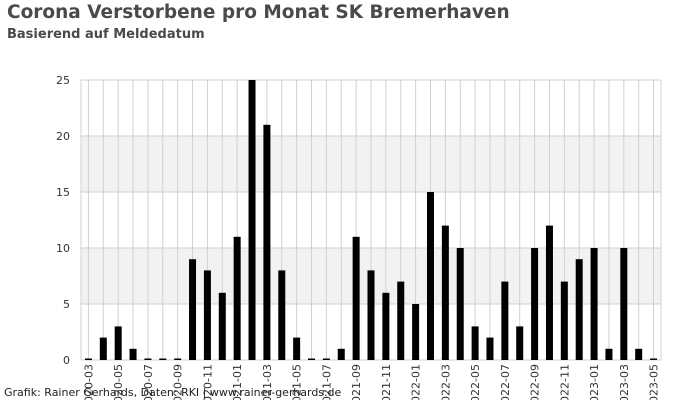 The width and height of the screenshot is (700, 400). I want to click on y-tick-label: 15, so click(63, 192).